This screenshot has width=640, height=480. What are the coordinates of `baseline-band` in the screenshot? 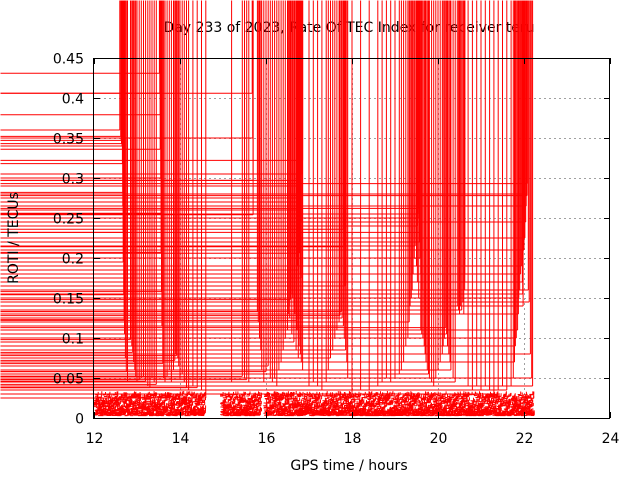 It's located at (314, 404).